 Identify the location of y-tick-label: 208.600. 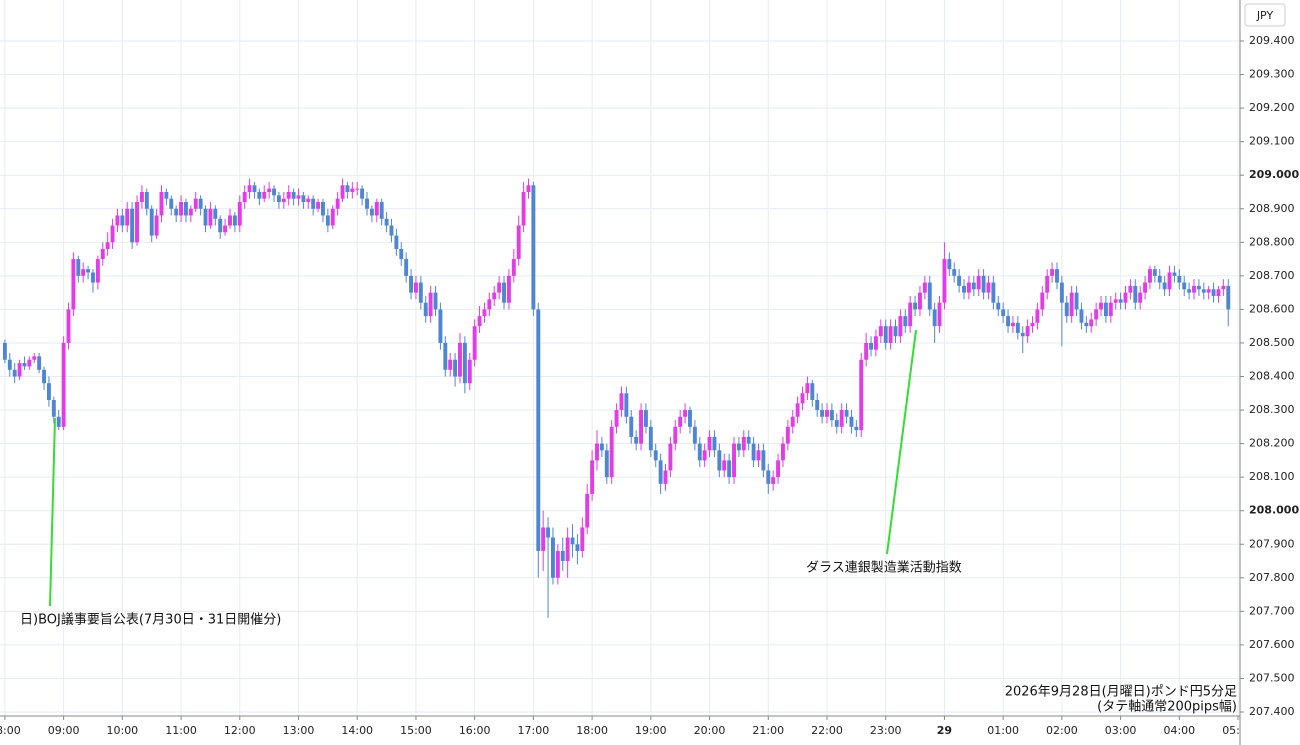
(1272, 308).